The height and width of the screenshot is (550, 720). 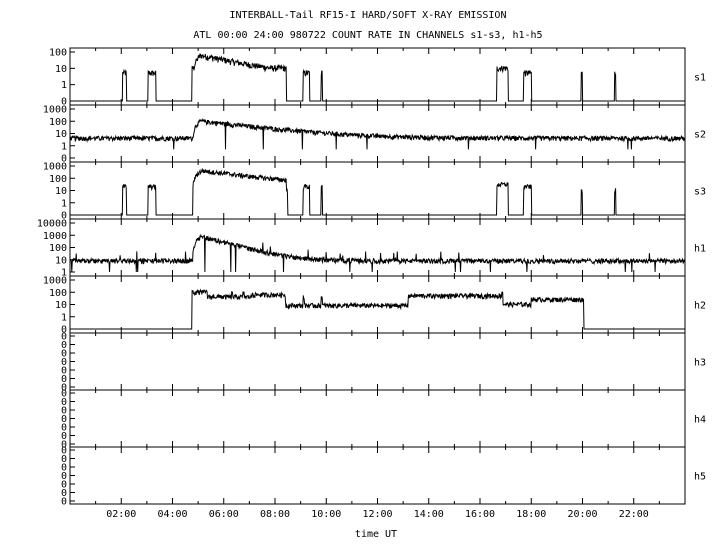 What do you see at coordinates (700, 135) in the screenshot?
I see `channel-label-s2: s2` at bounding box center [700, 135].